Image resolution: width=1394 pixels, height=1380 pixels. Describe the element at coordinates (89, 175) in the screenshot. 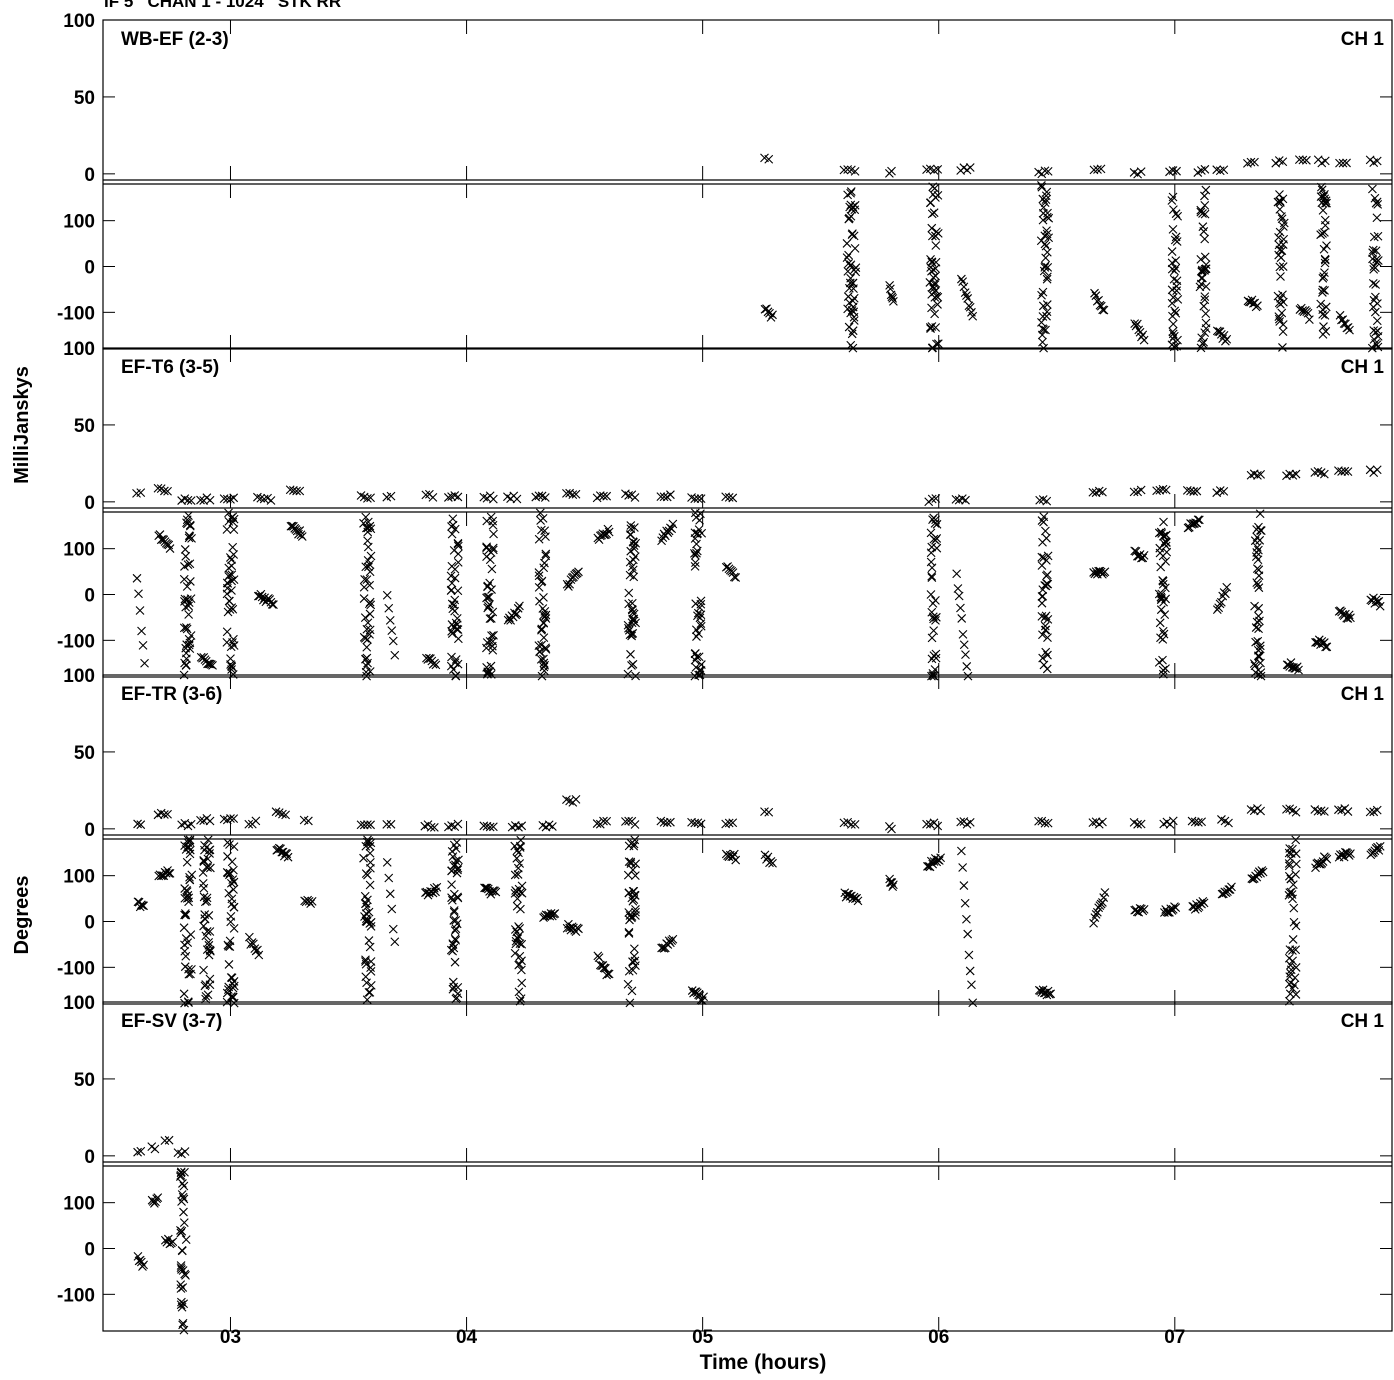

I see `amp-tick-label: 0` at that location.